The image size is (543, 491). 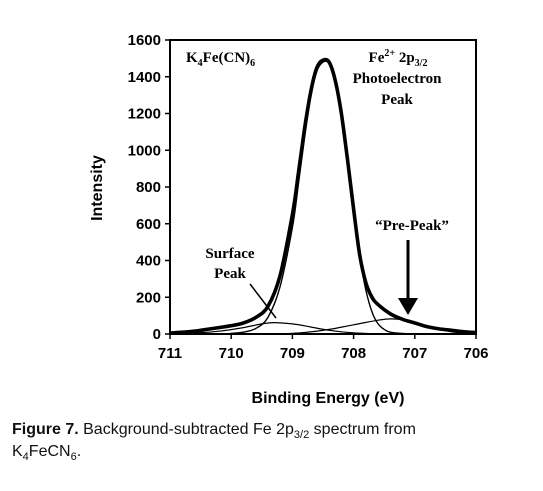 What do you see at coordinates (263, 301) in the screenshot?
I see `surface-peak-pointer` at bounding box center [263, 301].